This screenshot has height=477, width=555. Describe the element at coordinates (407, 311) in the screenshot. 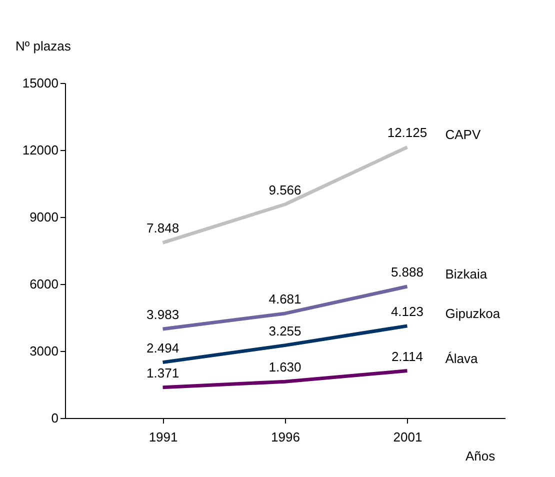

I see `data-label: 4.123` at that location.